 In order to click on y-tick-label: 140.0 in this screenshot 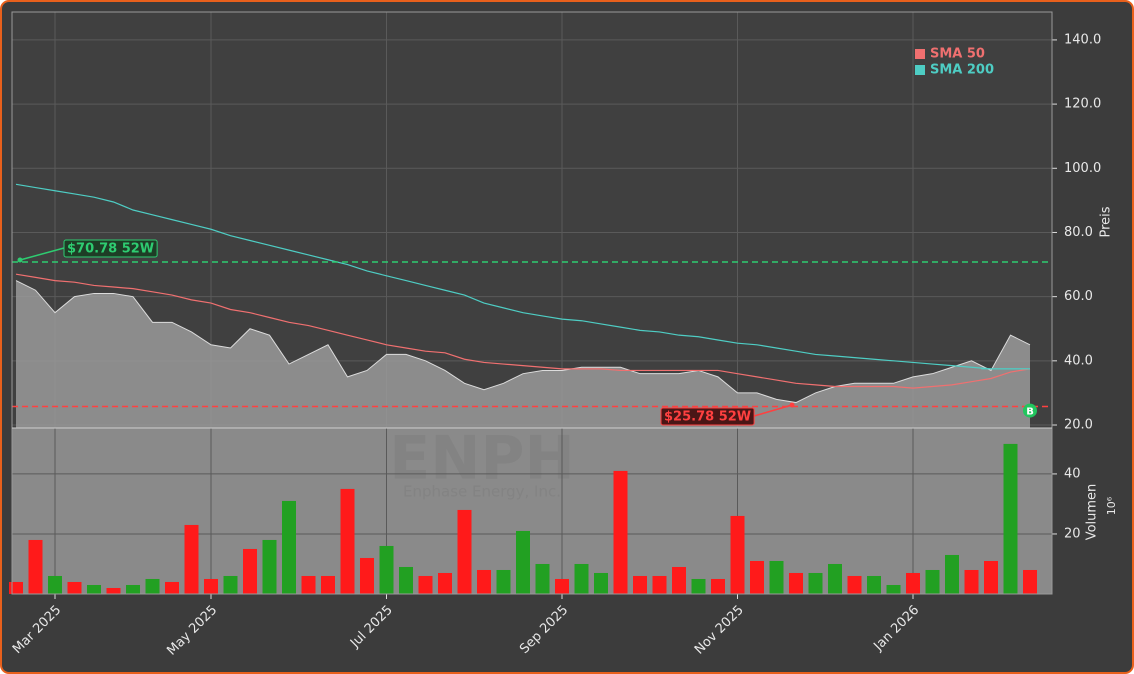, I will do `click(1082, 39)`.